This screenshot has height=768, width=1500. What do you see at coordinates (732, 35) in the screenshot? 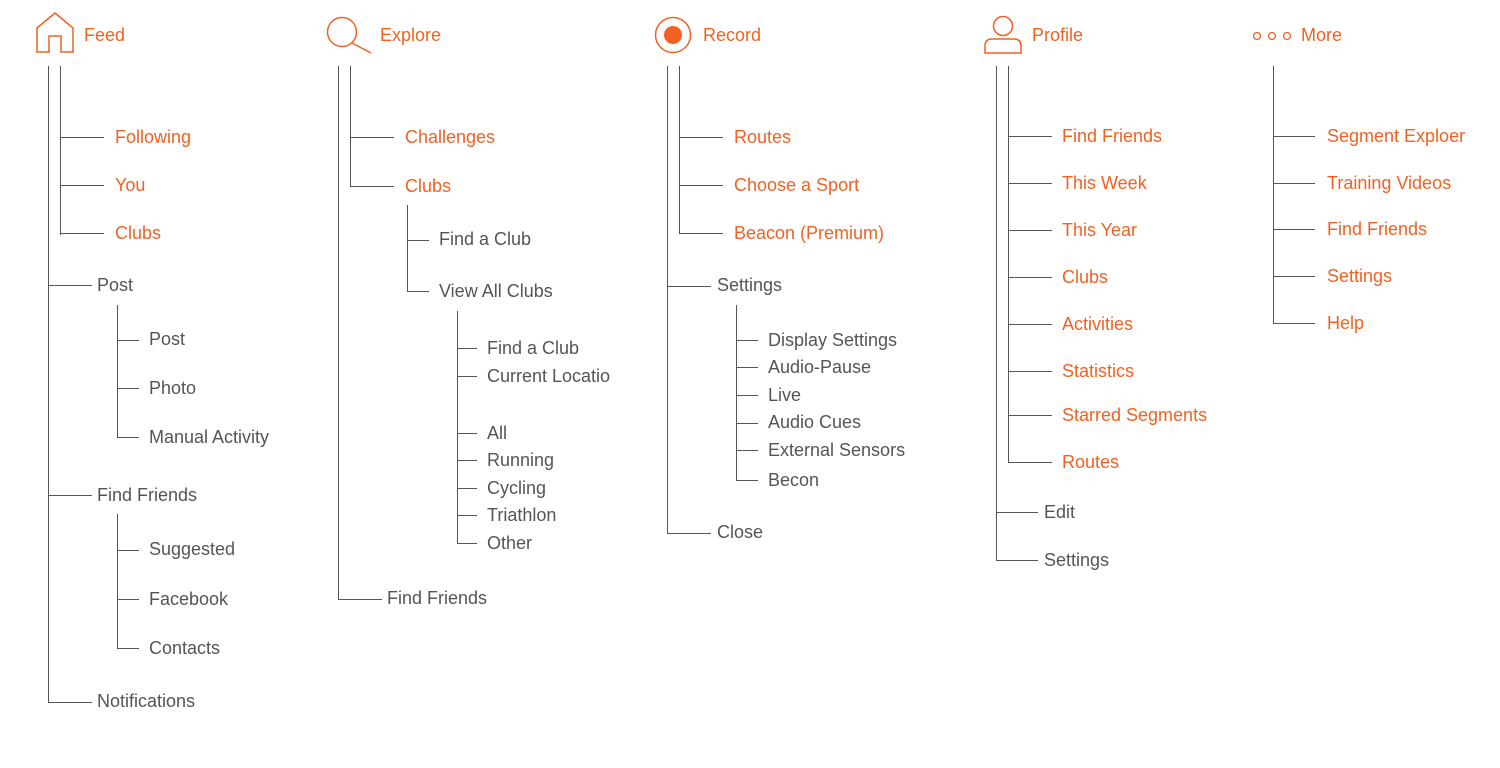
I see `tab-record: Record` at bounding box center [732, 35].